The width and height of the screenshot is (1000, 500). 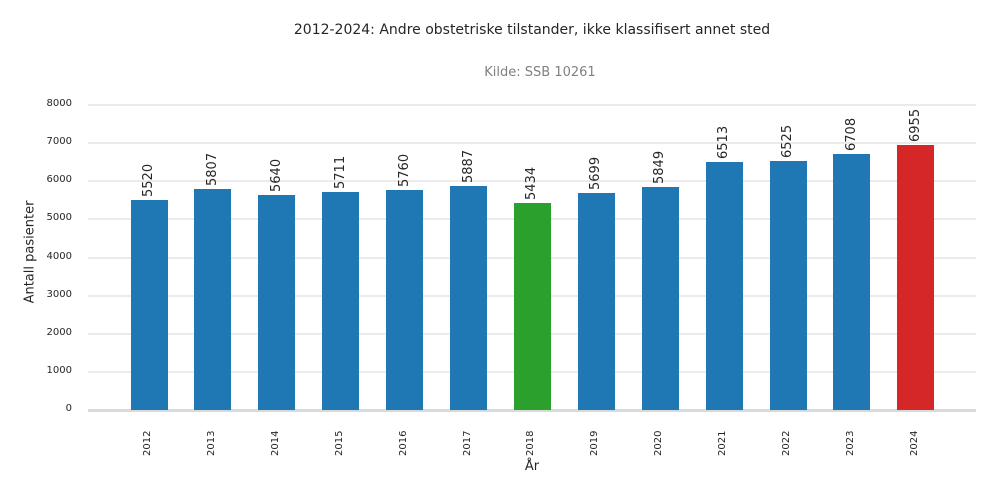 What do you see at coordinates (660, 298) in the screenshot?
I see `bar-2020` at bounding box center [660, 298].